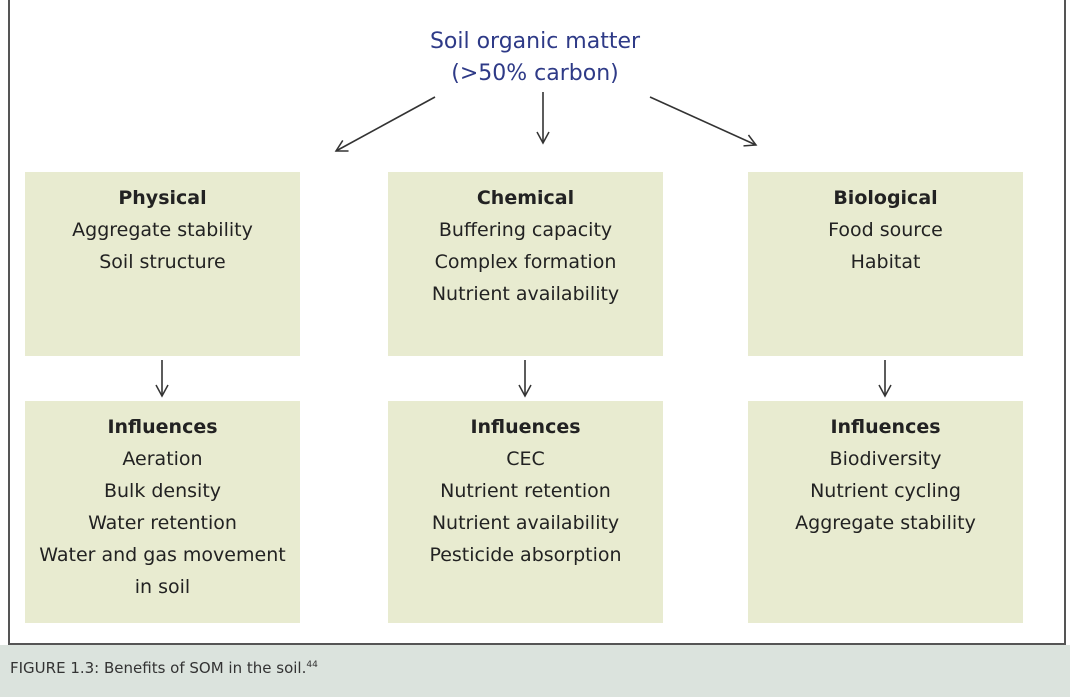 Image resolution: width=1070 pixels, height=697 pixels. Describe the element at coordinates (525, 491) in the screenshot. I see `influence-item: Nutrient retention` at that location.